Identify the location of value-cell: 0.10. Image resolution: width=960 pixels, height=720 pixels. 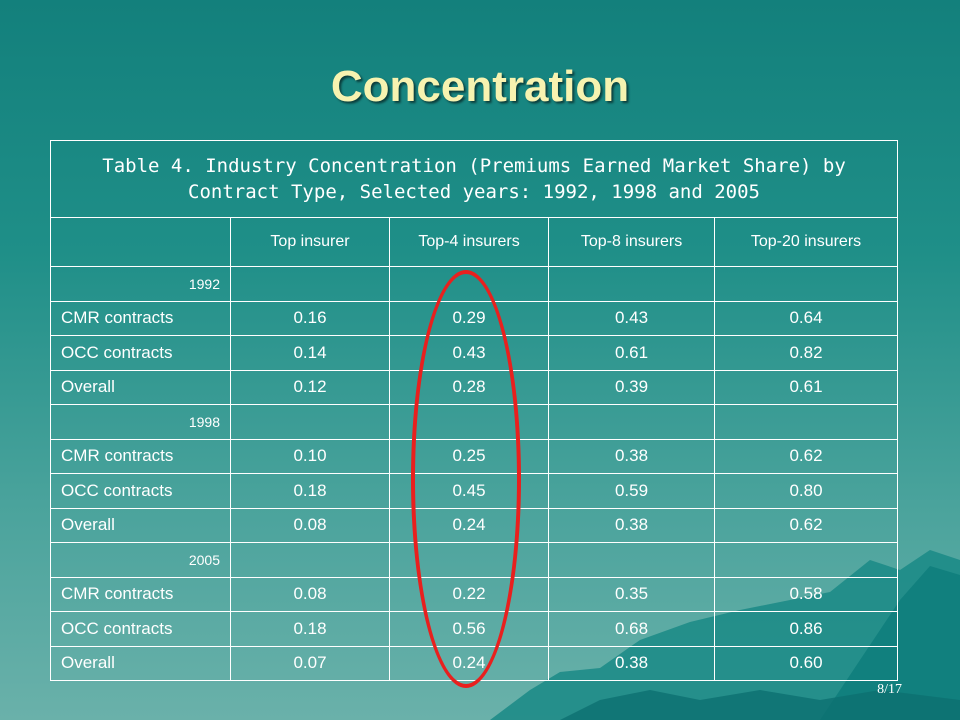
(310, 456).